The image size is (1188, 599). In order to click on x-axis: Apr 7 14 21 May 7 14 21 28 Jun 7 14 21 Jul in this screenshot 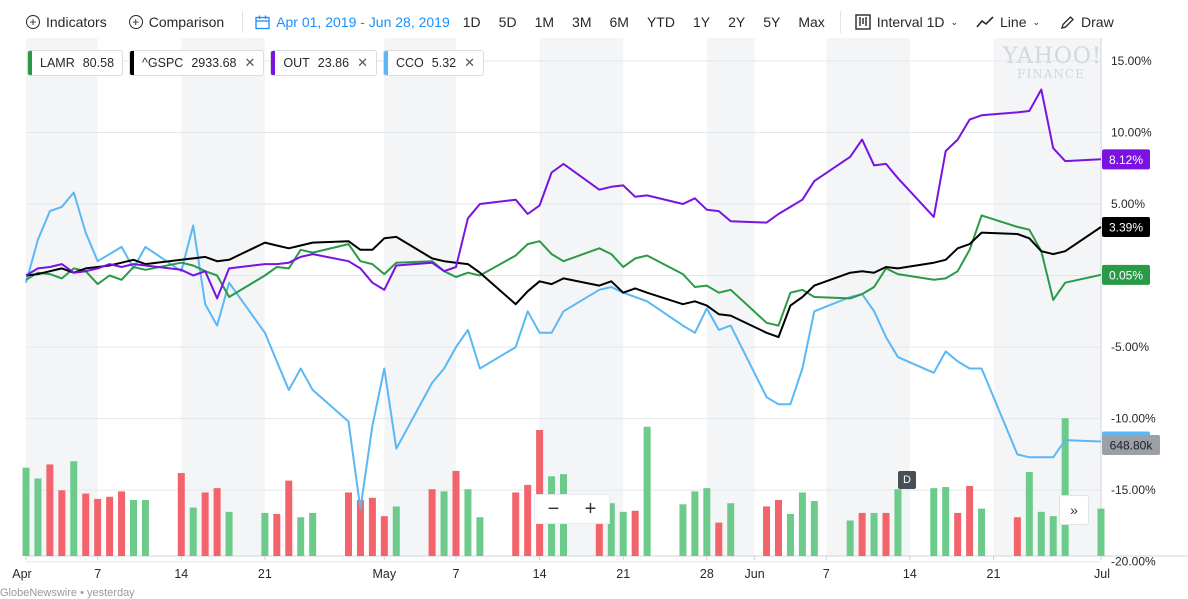, I will do `click(561, 568)`.